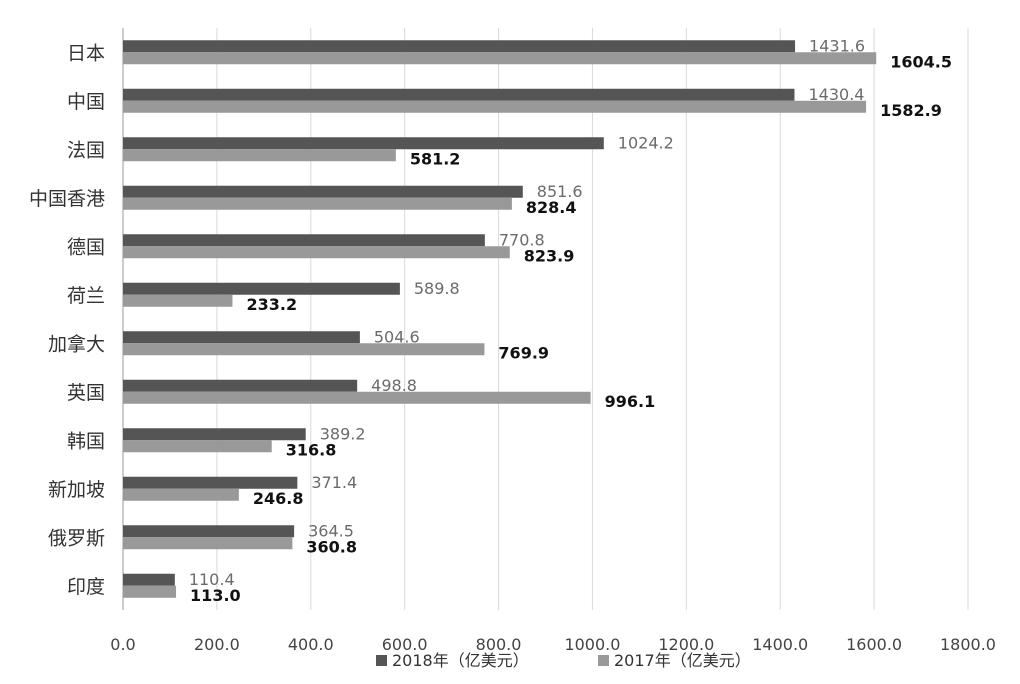  Describe the element at coordinates (86, 587) in the screenshot. I see `category-label: 印度` at that location.